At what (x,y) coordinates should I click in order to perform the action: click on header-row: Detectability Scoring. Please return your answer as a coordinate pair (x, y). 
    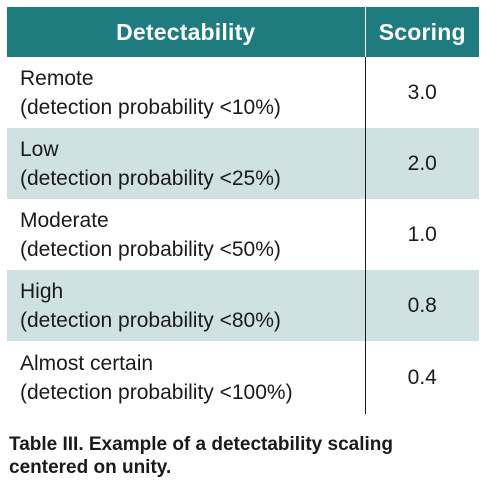
    Looking at the image, I should click on (243, 32).